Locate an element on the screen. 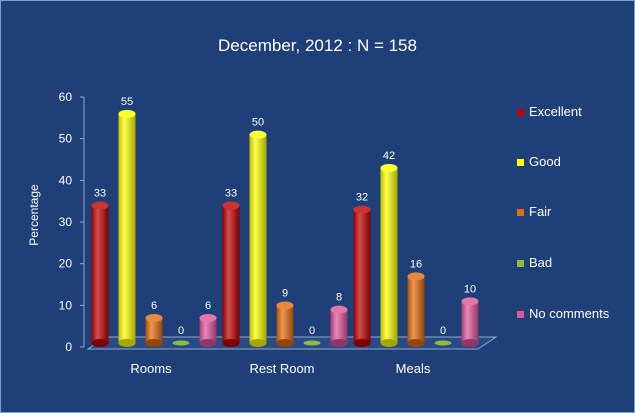 The height and width of the screenshot is (413, 635). data-label: 10 is located at coordinates (470, 289).